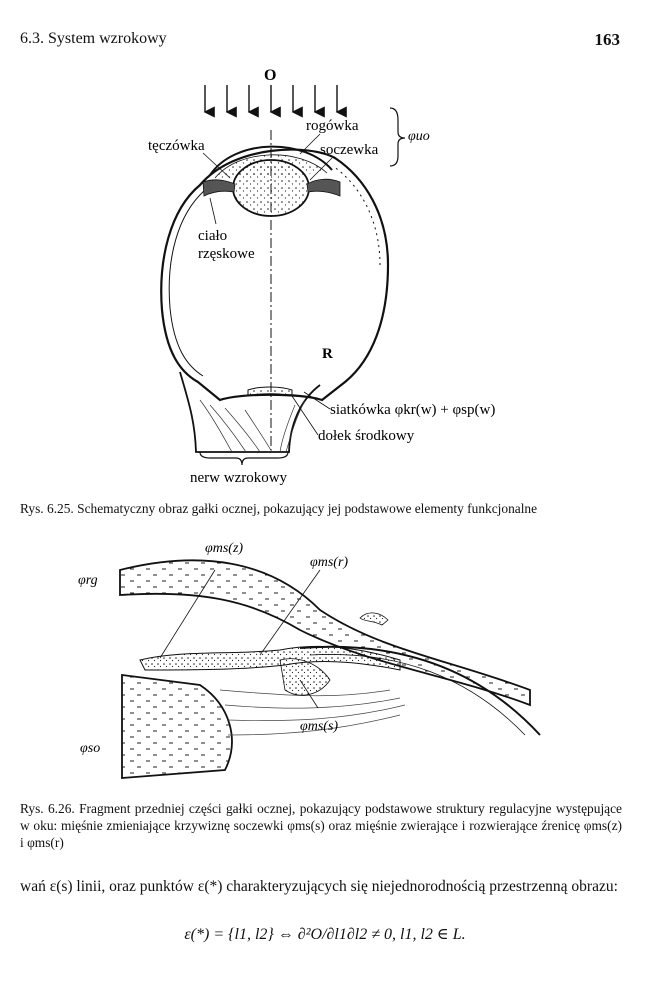 This screenshot has width=650, height=1001. I want to click on label-phi-so: φso, so click(90, 748).